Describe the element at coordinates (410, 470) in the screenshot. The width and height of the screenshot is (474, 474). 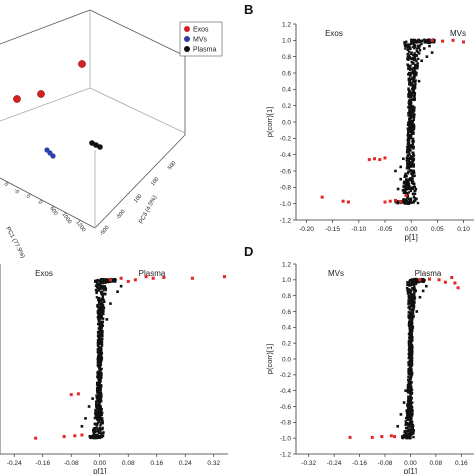
I see `x-axis-label: p[1]` at that location.